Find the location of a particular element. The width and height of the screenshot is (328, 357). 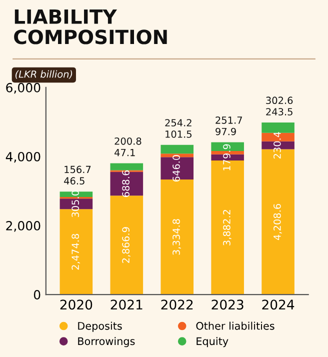

data-label: 688.6 is located at coordinates (126, 183).